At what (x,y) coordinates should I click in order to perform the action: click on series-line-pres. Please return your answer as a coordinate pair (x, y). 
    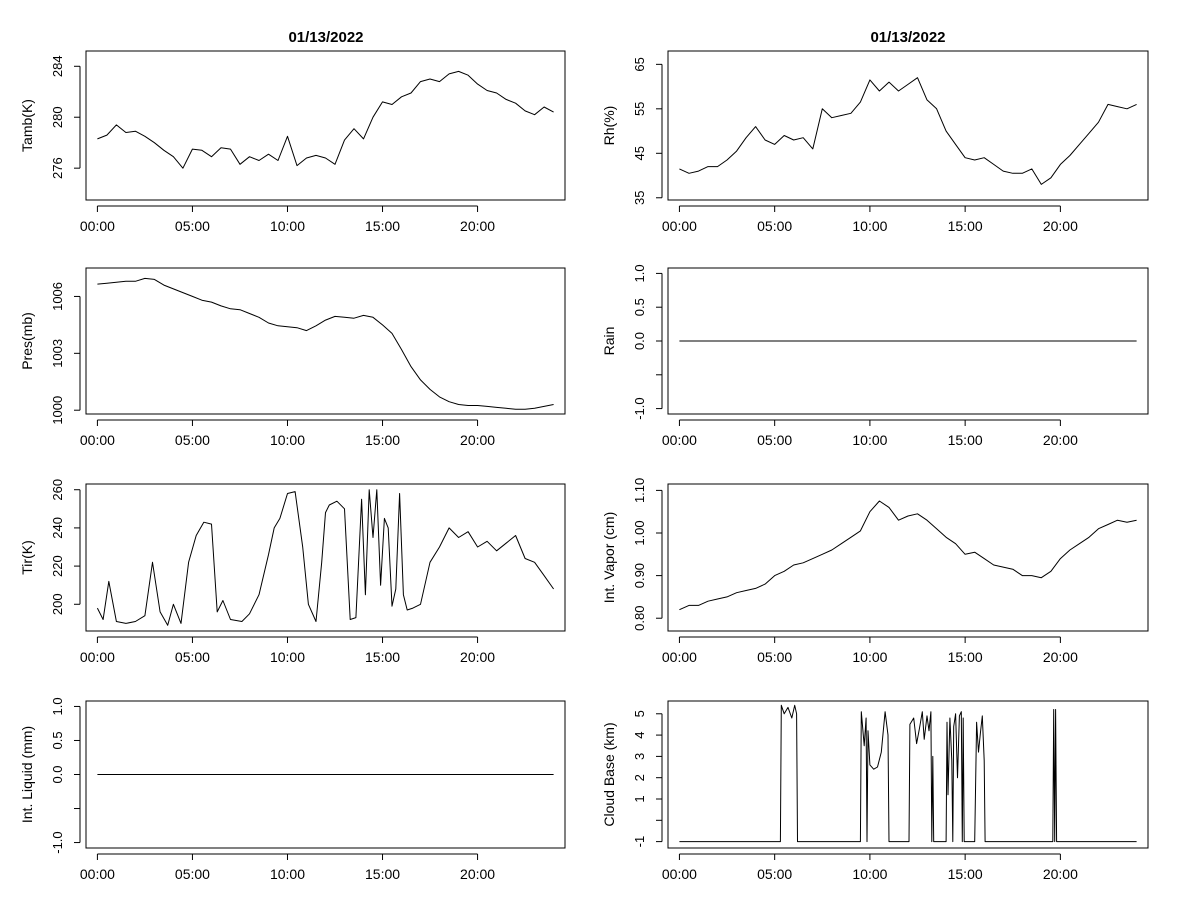
    Looking at the image, I should click on (325, 343).